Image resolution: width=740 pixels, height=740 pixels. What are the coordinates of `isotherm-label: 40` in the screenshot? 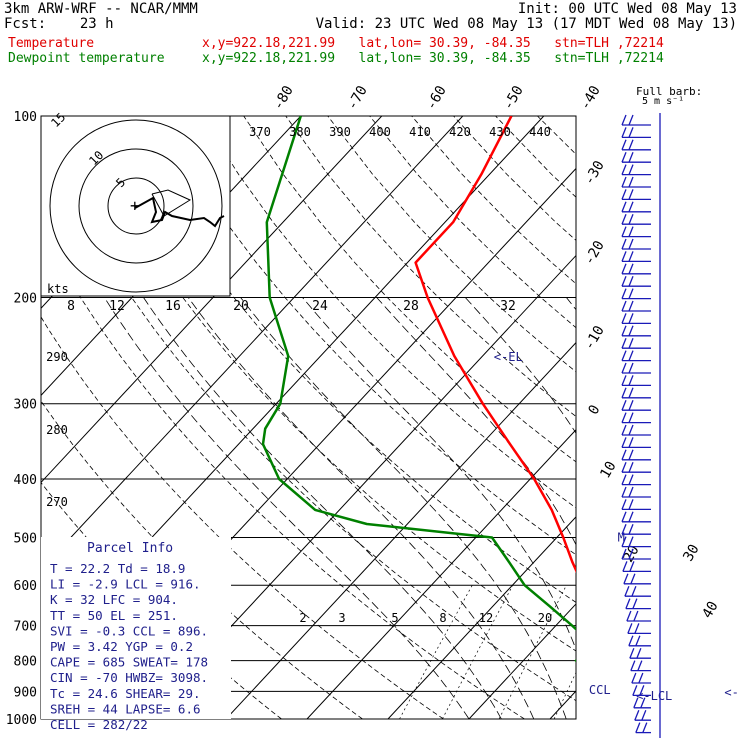 It's located at (710, 610).